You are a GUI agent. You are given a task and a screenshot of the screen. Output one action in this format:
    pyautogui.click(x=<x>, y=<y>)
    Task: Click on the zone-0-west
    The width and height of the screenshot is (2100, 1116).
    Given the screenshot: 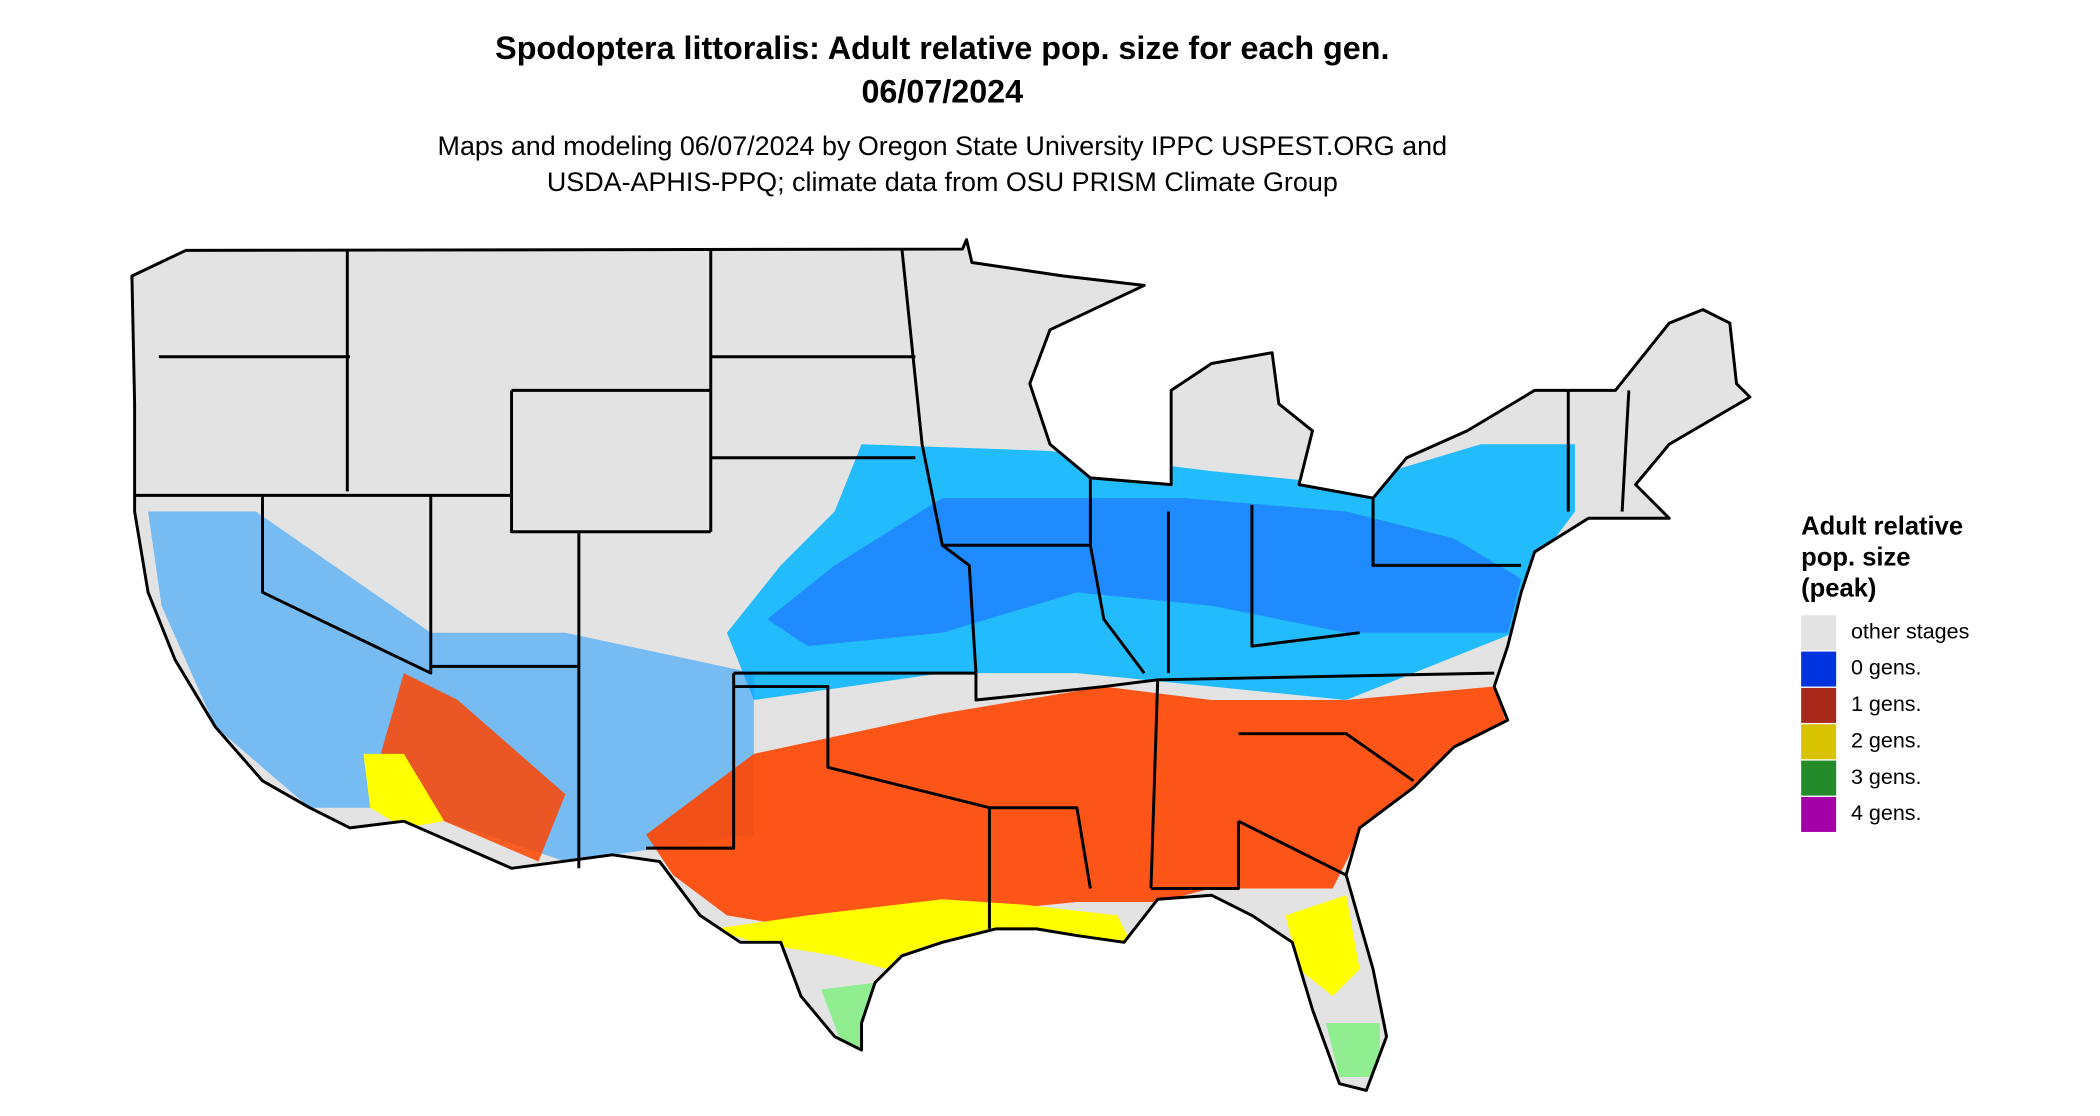 What is the action you would take?
    pyautogui.click(x=451, y=686)
    